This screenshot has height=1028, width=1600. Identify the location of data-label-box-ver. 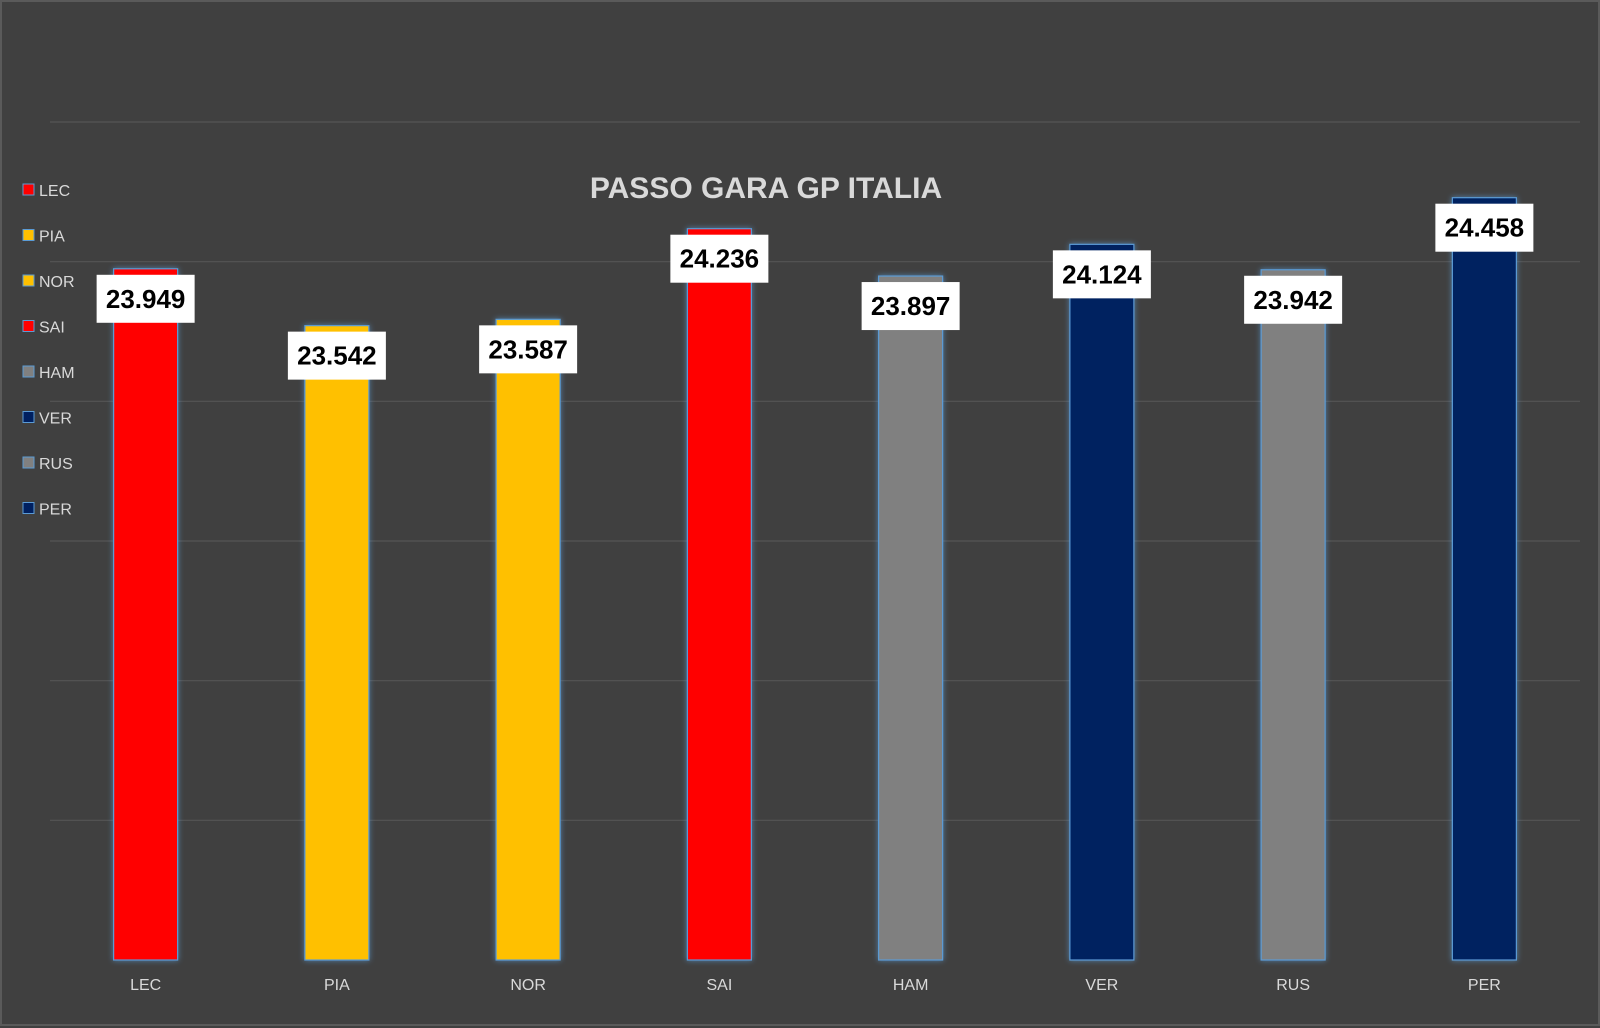
(1101, 274).